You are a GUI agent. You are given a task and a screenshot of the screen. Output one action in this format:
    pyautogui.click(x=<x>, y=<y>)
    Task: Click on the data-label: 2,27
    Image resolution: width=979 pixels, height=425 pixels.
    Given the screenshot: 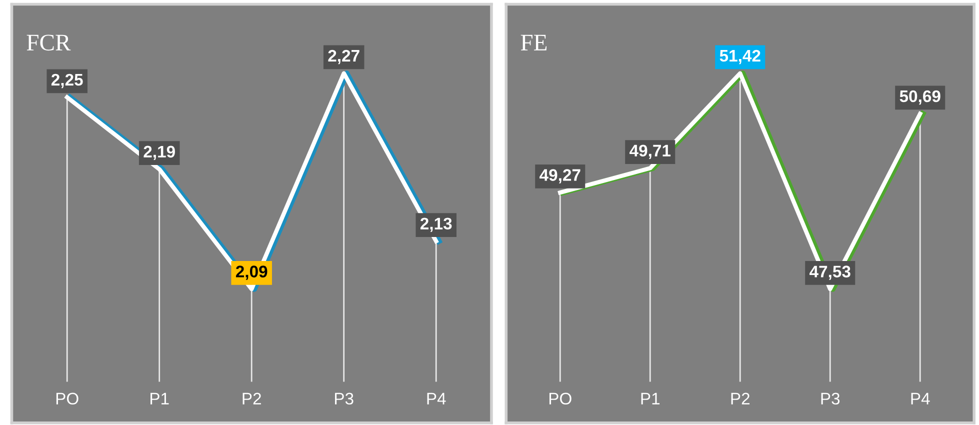 What is the action you would take?
    pyautogui.click(x=344, y=57)
    